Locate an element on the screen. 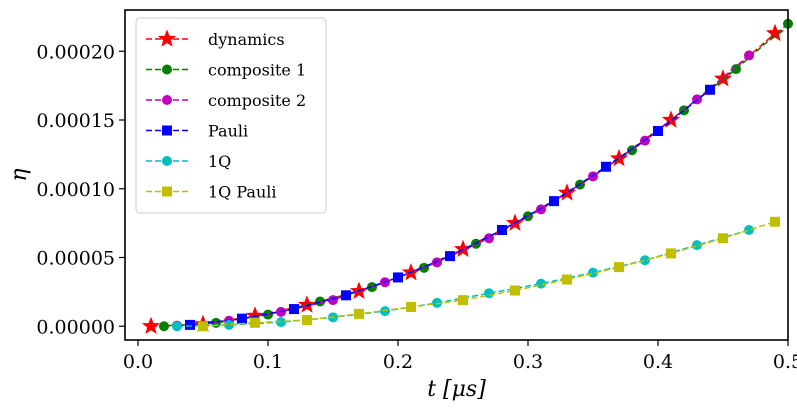 The image size is (797, 410). y-tick-label: 0.00015 is located at coordinates (75, 121).